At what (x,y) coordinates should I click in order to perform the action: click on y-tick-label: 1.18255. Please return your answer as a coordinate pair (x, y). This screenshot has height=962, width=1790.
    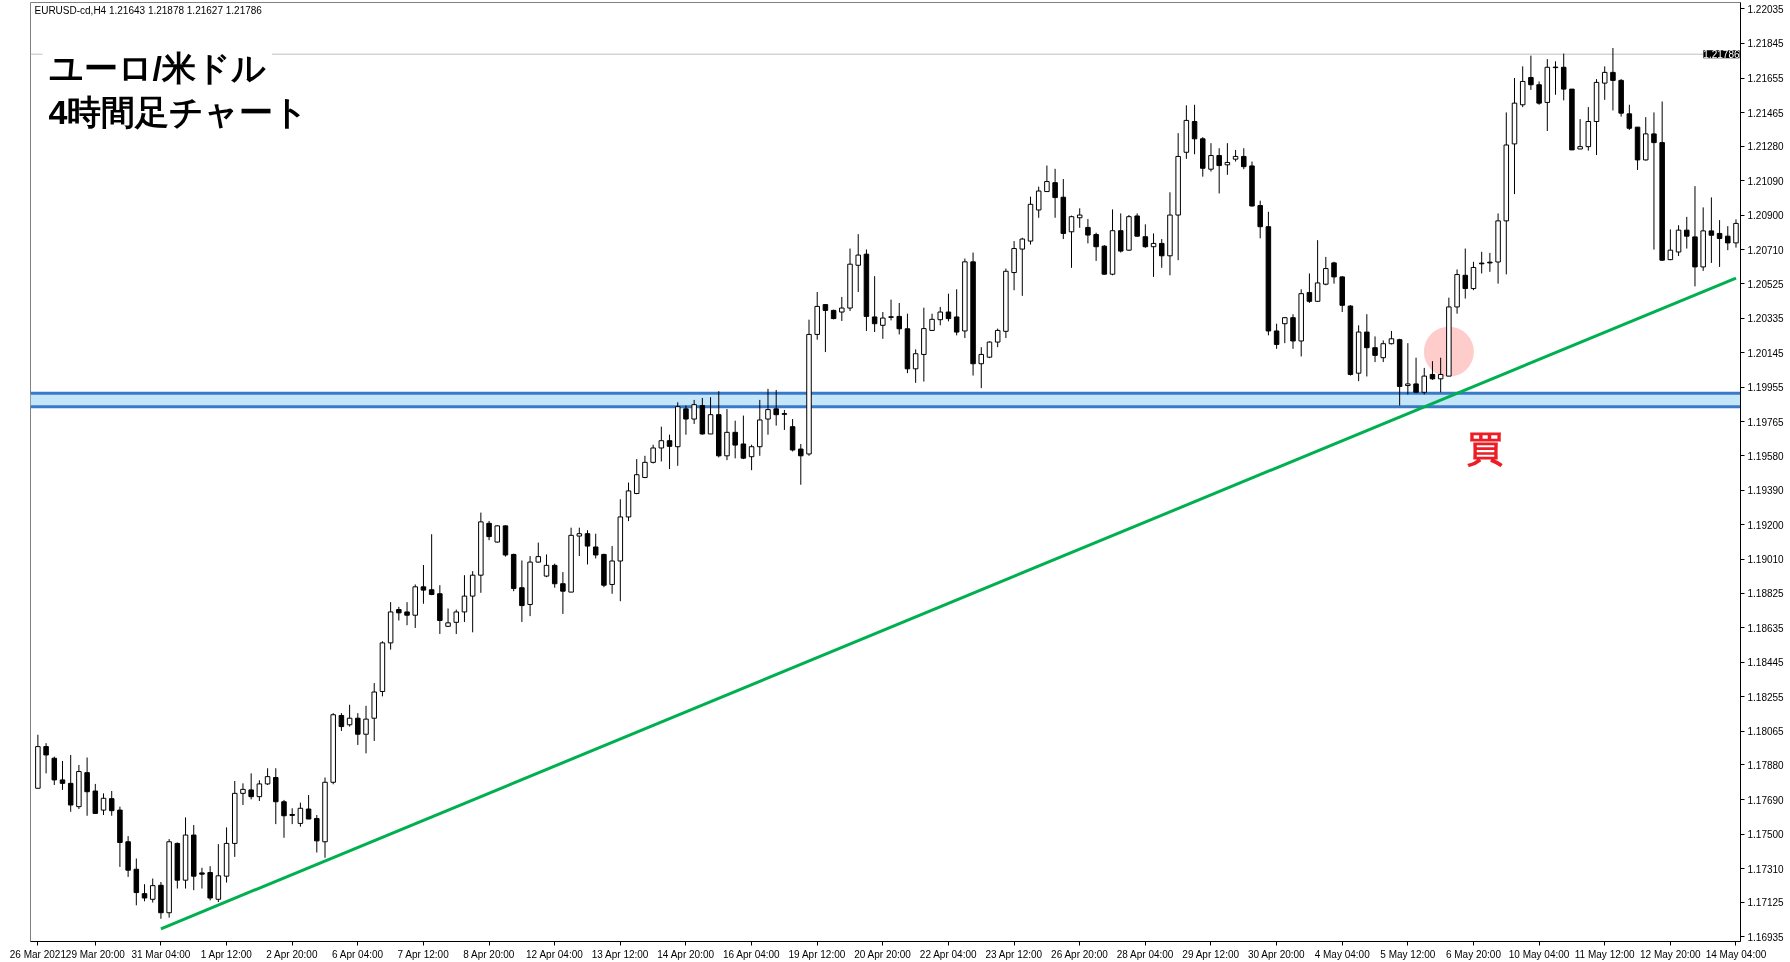
    Looking at the image, I should click on (1766, 697).